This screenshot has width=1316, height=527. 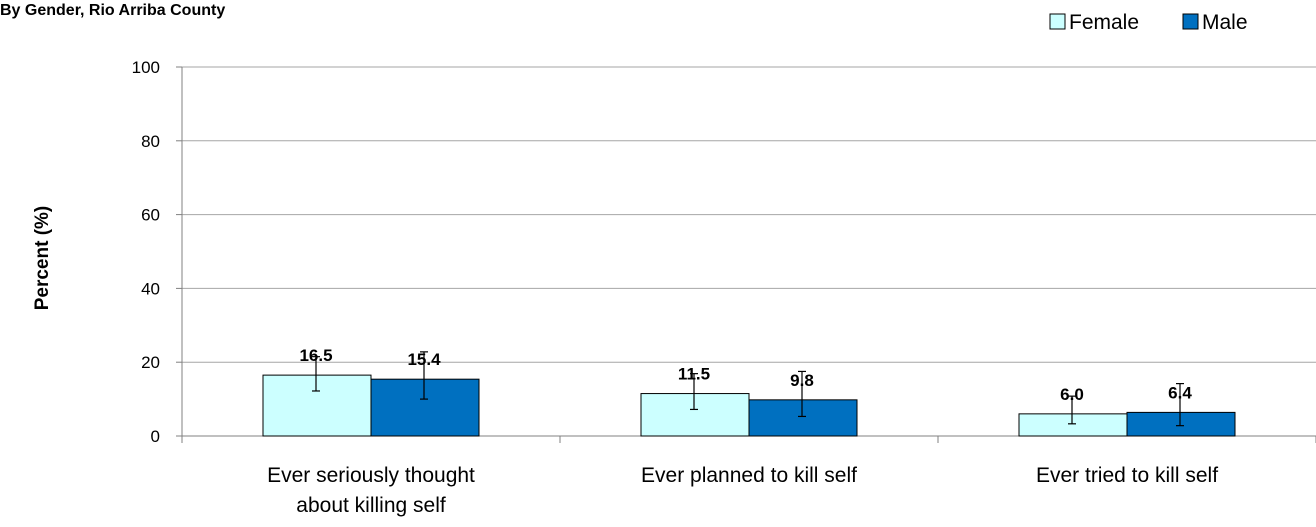 I want to click on legend-label: Male, so click(x=1225, y=22).